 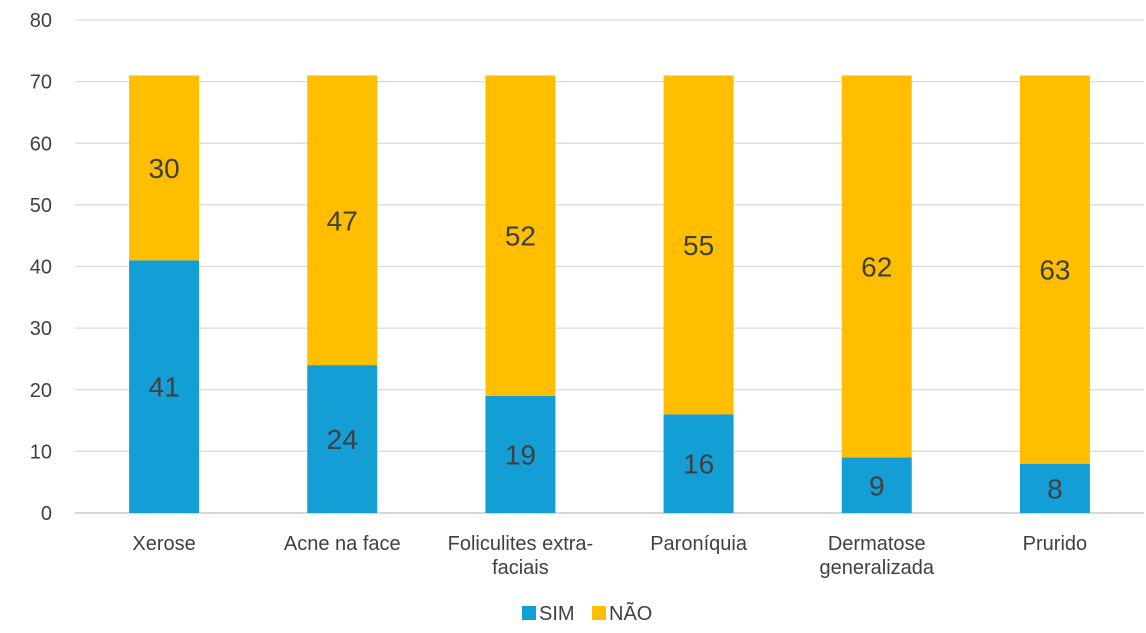 I want to click on data-label: 41, so click(x=164, y=387).